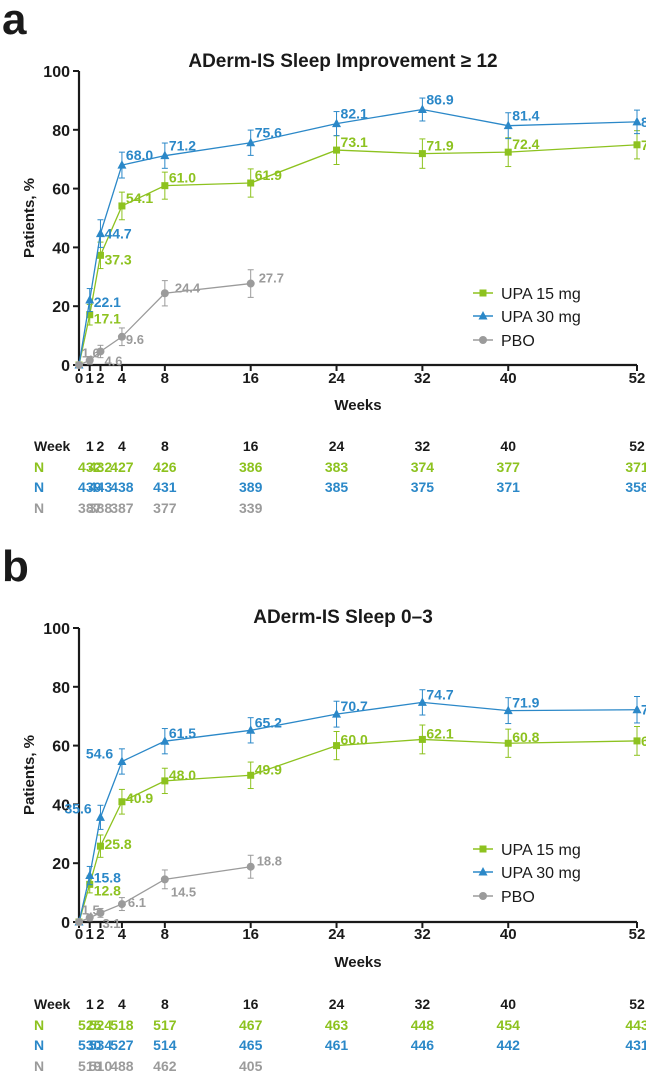  I want to click on n-table-week-cell: 8, so click(165, 446).